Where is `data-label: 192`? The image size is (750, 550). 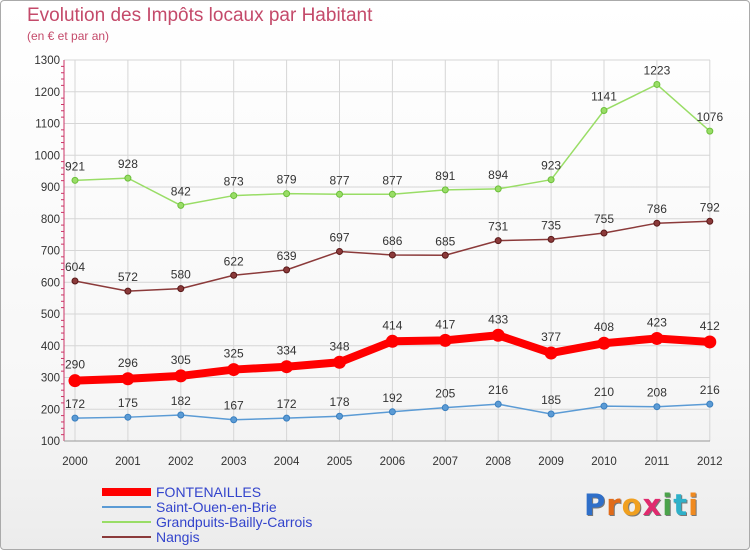 data-label: 192 is located at coordinates (392, 398).